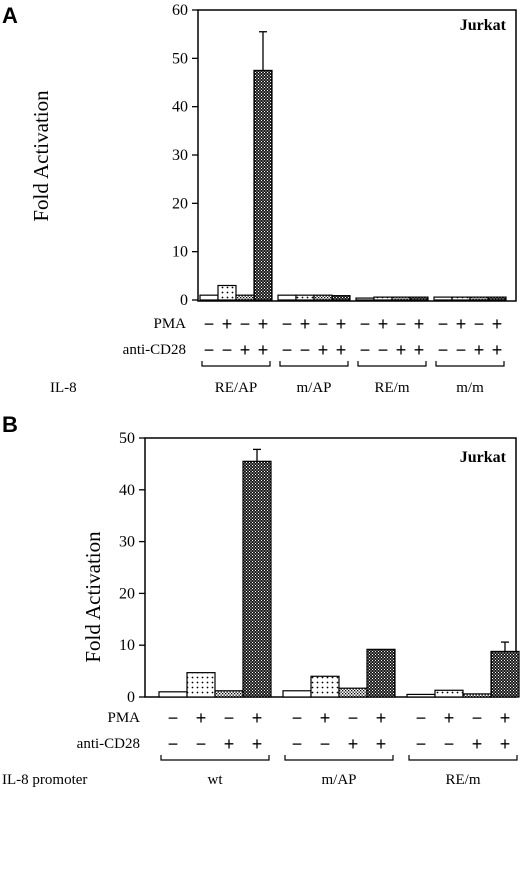 This screenshot has height=881, width=520. I want to click on panel-b-y-tick-label: 10, so click(127, 645).